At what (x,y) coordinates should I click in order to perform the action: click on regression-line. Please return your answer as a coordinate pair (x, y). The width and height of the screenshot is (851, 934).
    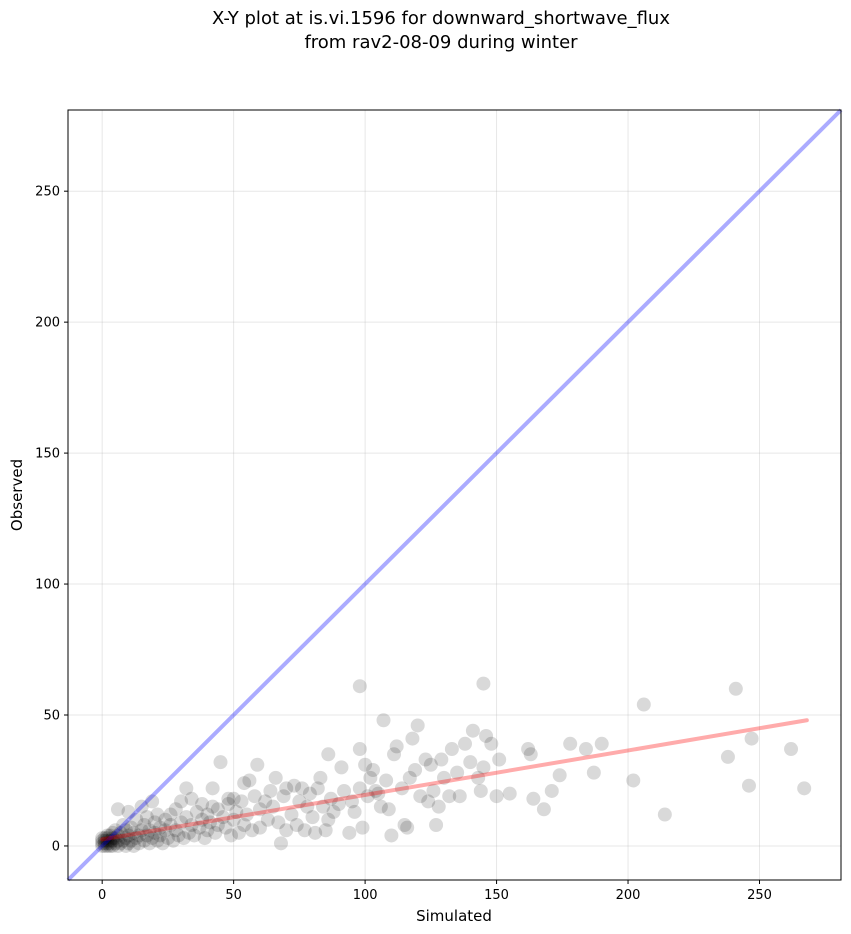
    Looking at the image, I should click on (454, 780).